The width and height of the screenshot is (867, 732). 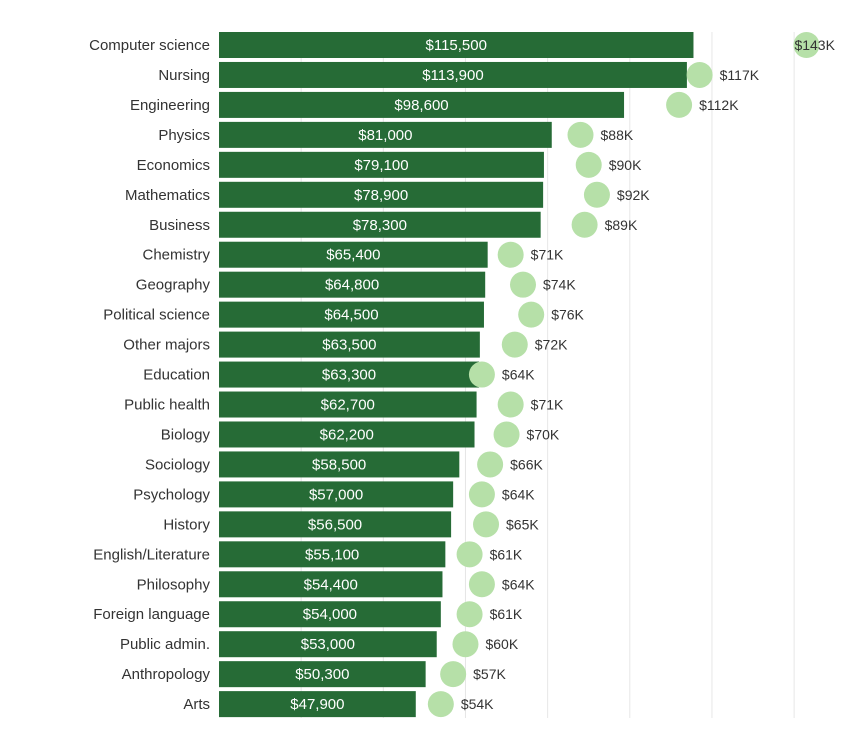 I want to click on category-label: History, so click(x=186, y=524).